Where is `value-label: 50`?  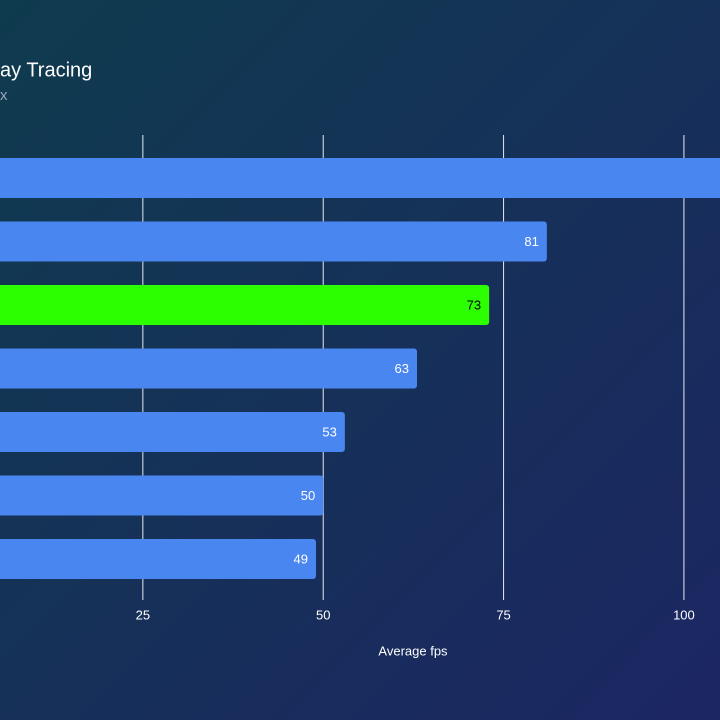
value-label: 50 is located at coordinates (308, 495).